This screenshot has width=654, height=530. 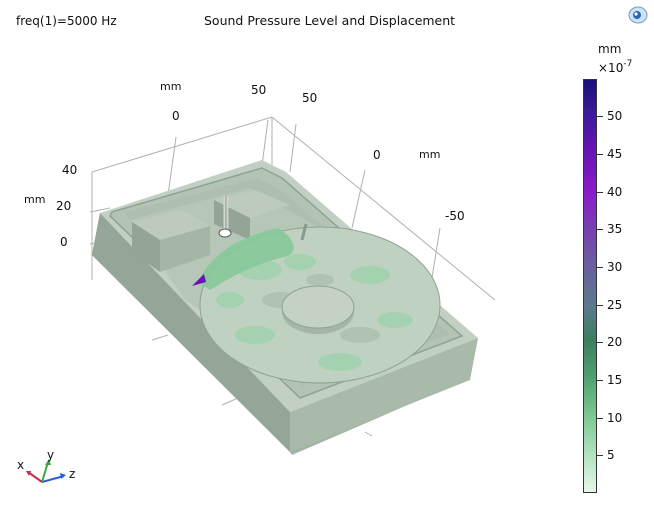 I want to click on probe-tip, so click(x=225, y=233).